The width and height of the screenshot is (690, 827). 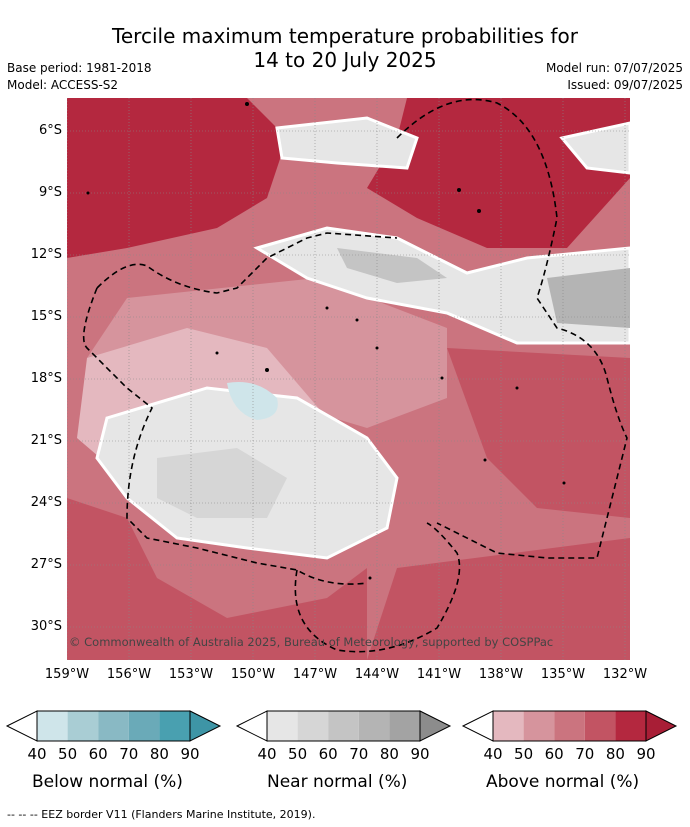 I want to click on lat-label: 27°S, so click(x=46, y=564).